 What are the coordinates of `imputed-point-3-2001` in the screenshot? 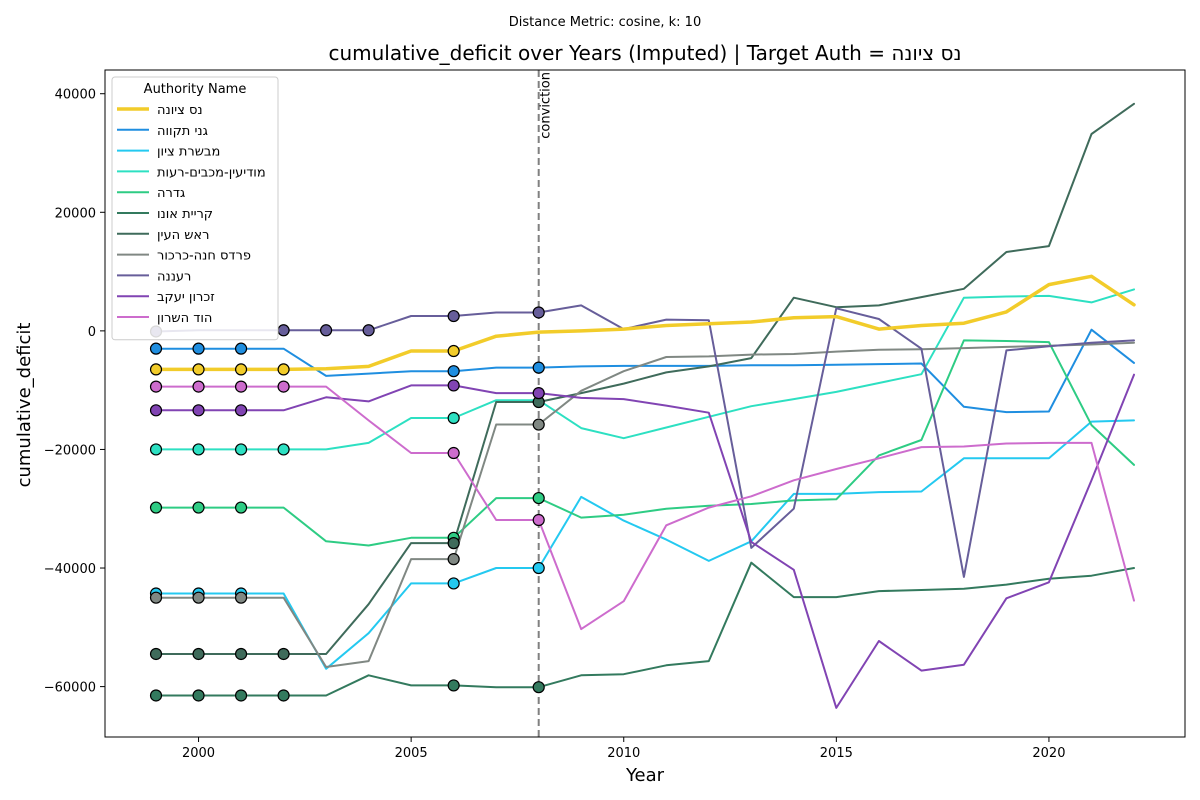 It's located at (241, 449).